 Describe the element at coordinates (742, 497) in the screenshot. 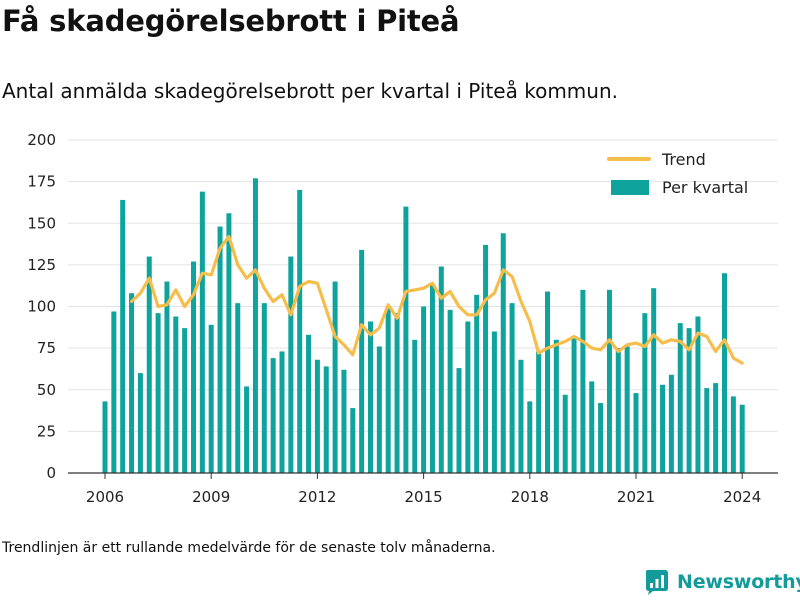

I see `x-tick-label: 2024` at that location.